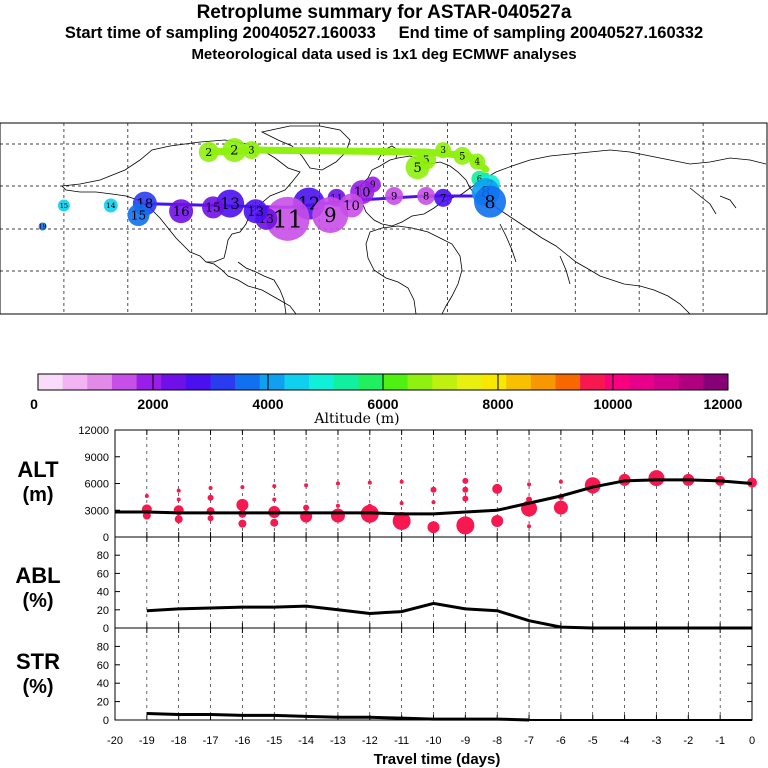 The image size is (768, 768). What do you see at coordinates (449, 615) in the screenshot?
I see `abl-line` at bounding box center [449, 615].